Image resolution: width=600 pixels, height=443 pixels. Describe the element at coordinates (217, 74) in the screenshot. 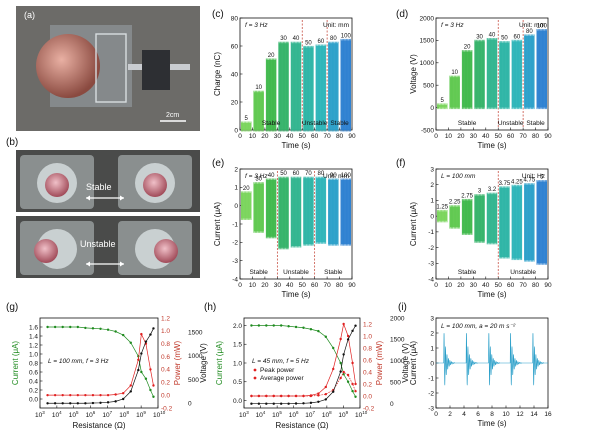

I see `y-axis-label: Charge (nC)` at that location.